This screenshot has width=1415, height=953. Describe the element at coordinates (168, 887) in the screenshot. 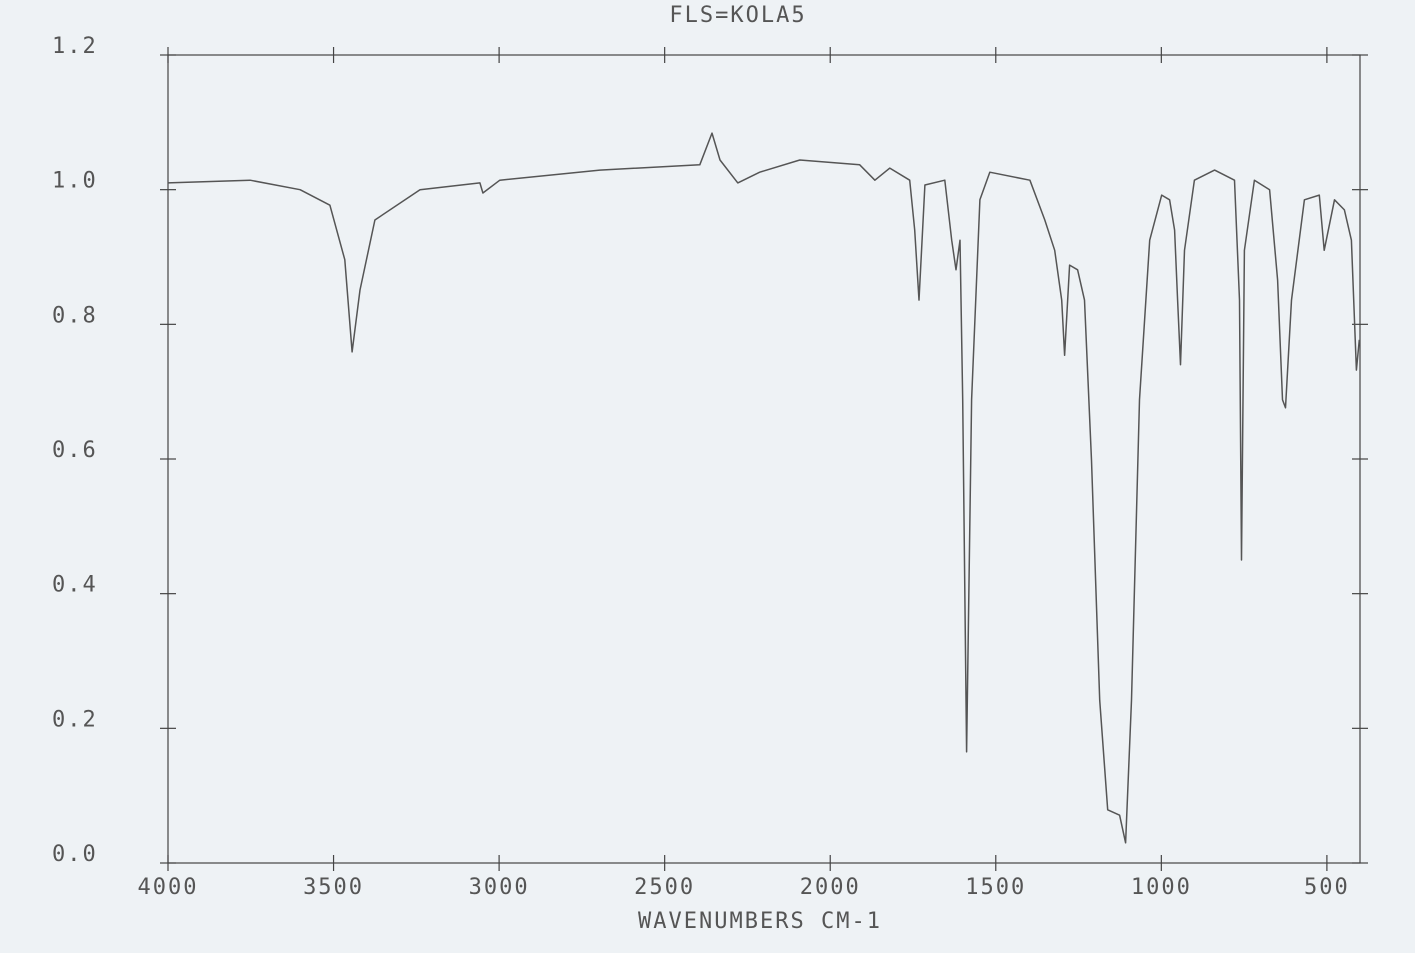

I see `x-tick-label: 4000` at that location.